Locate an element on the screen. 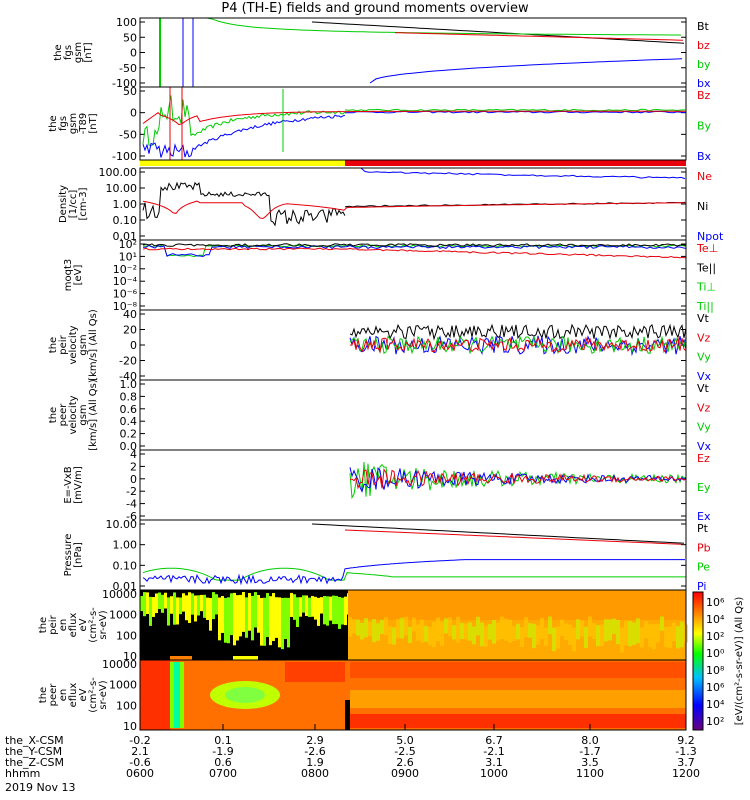 The height and width of the screenshot is (800, 750). legend-entry: Ne is located at coordinates (704, 176).